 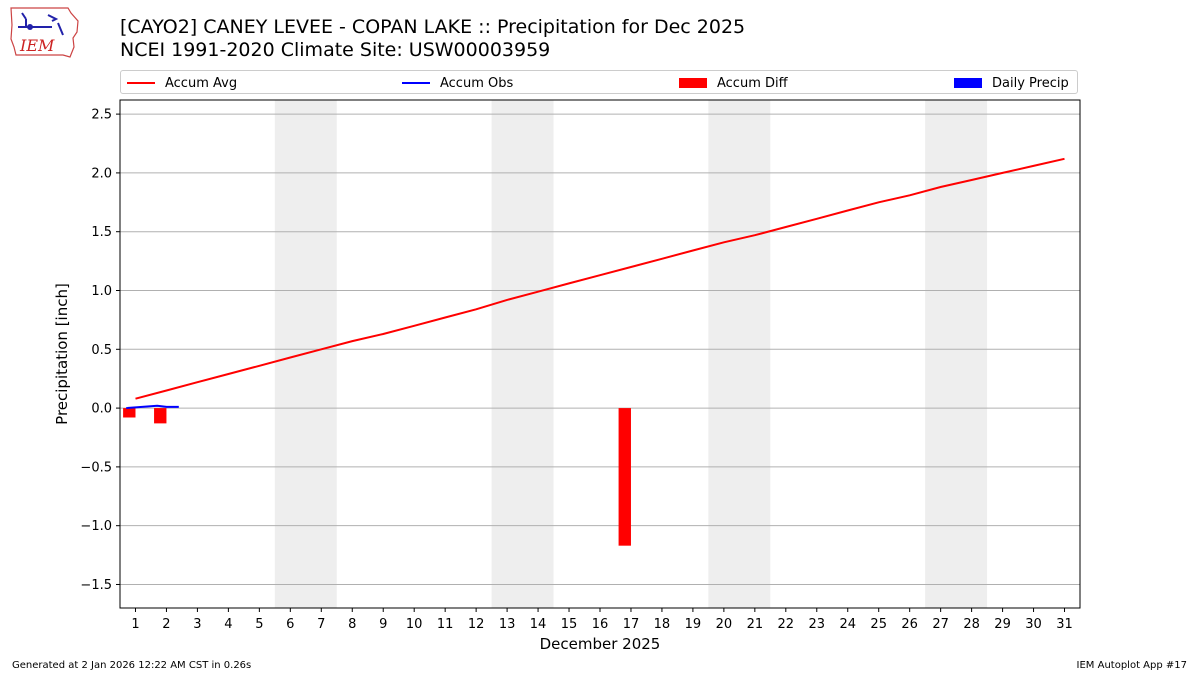 I want to click on station-dot-icon, so click(x=30, y=27).